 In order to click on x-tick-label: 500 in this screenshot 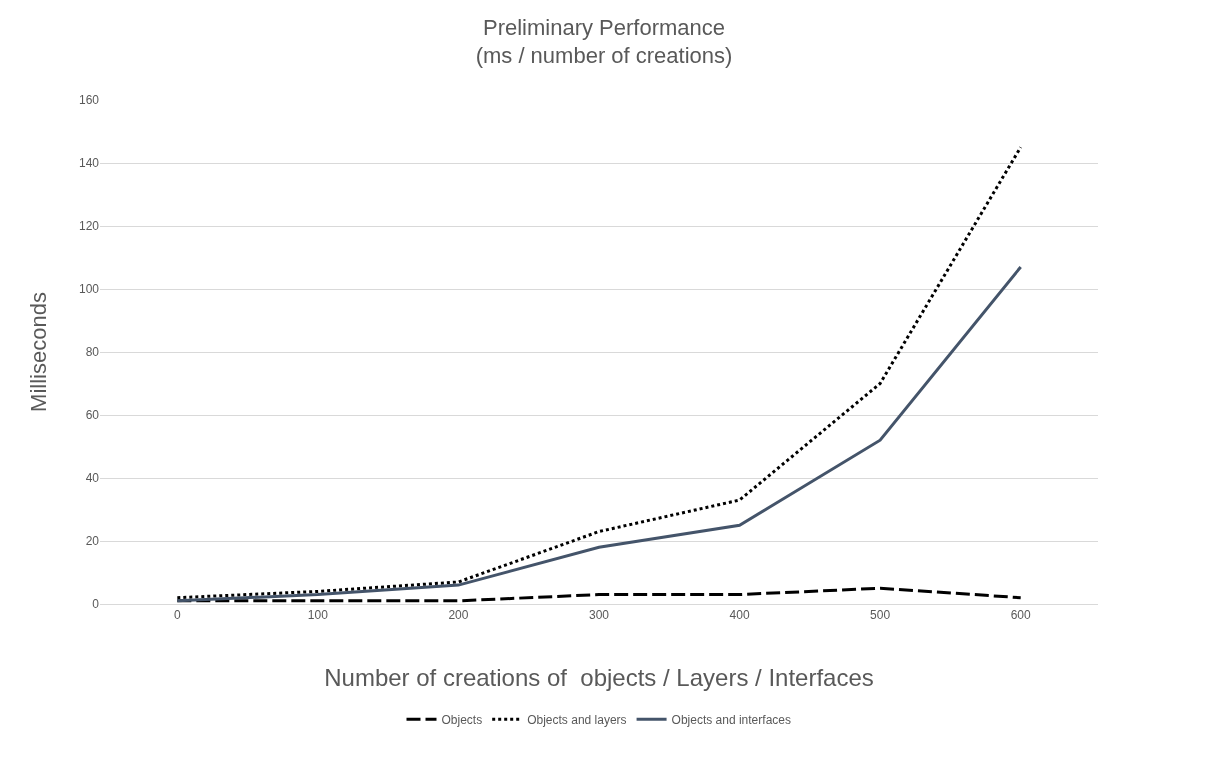, I will do `click(880, 615)`.